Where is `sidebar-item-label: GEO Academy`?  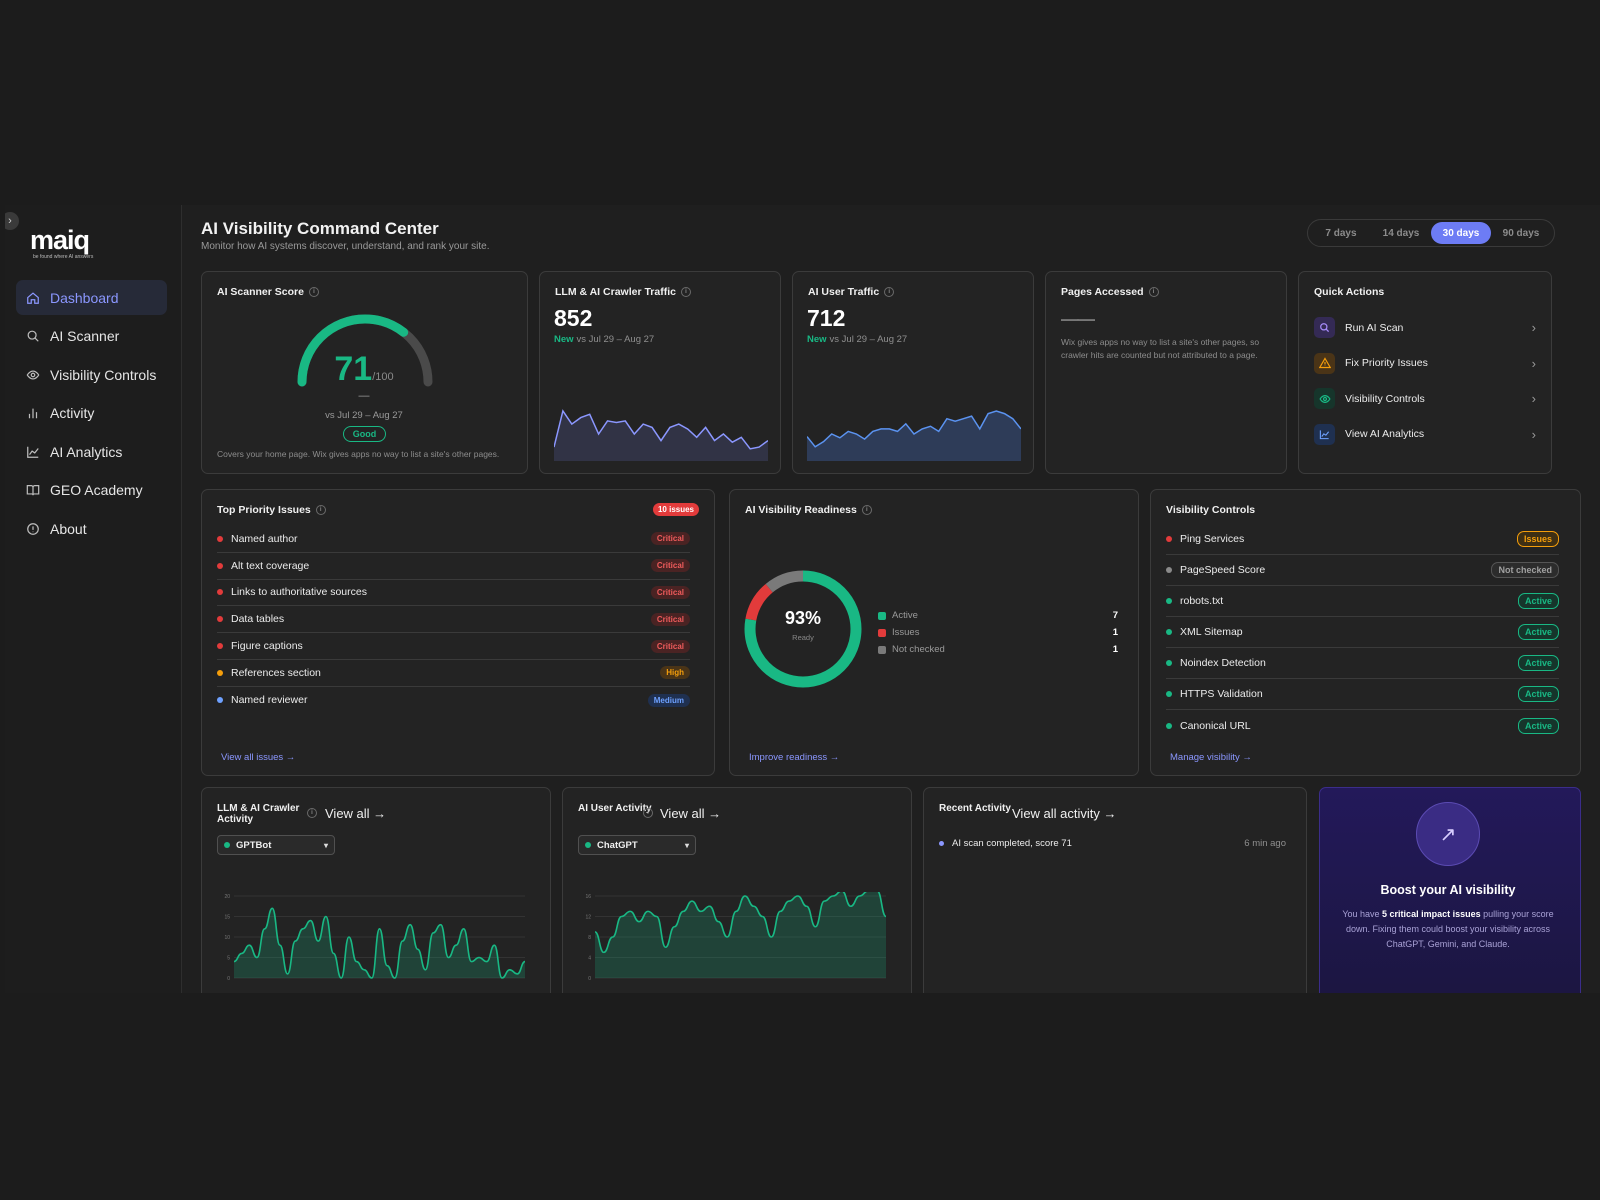
sidebar-item-label: GEO Academy is located at coordinates (96, 490).